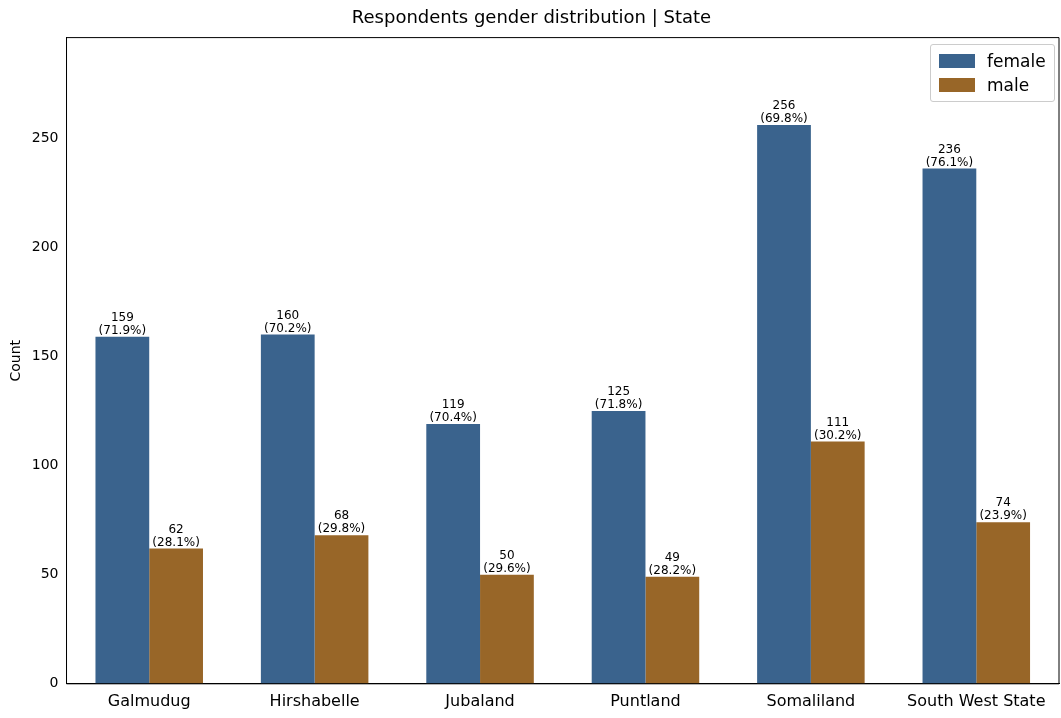  I want to click on data-label: 50 (29.6%), so click(507, 561).